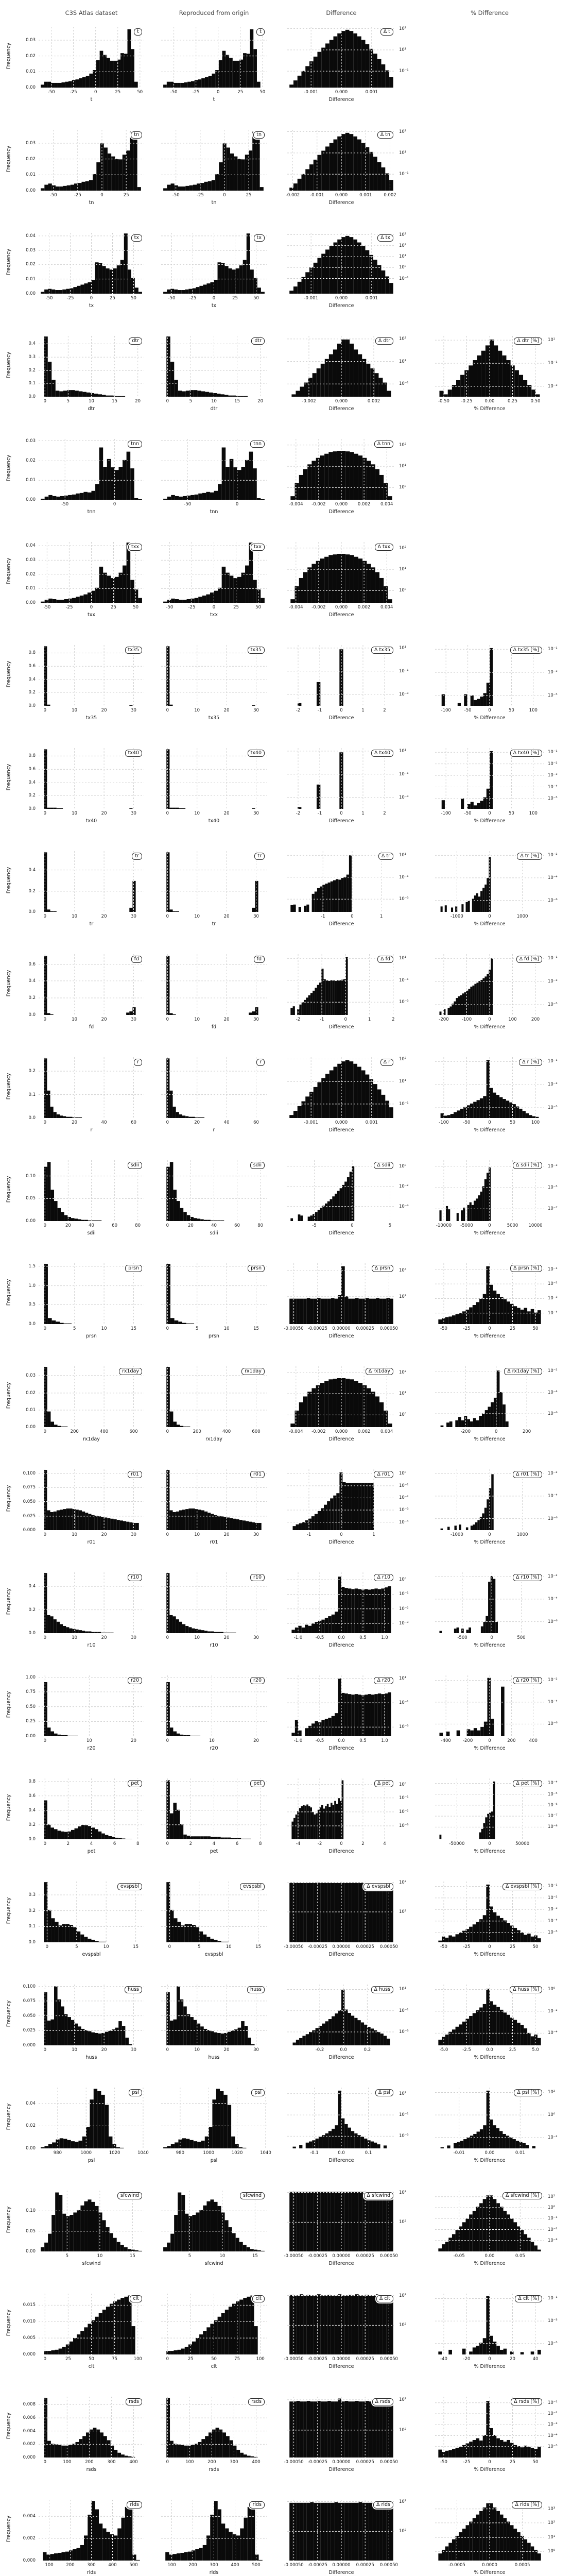 Image resolution: width=572 pixels, height=2576 pixels. Describe the element at coordinates (129, 1887) in the screenshot. I see `legend-badge: evspsbl` at that location.